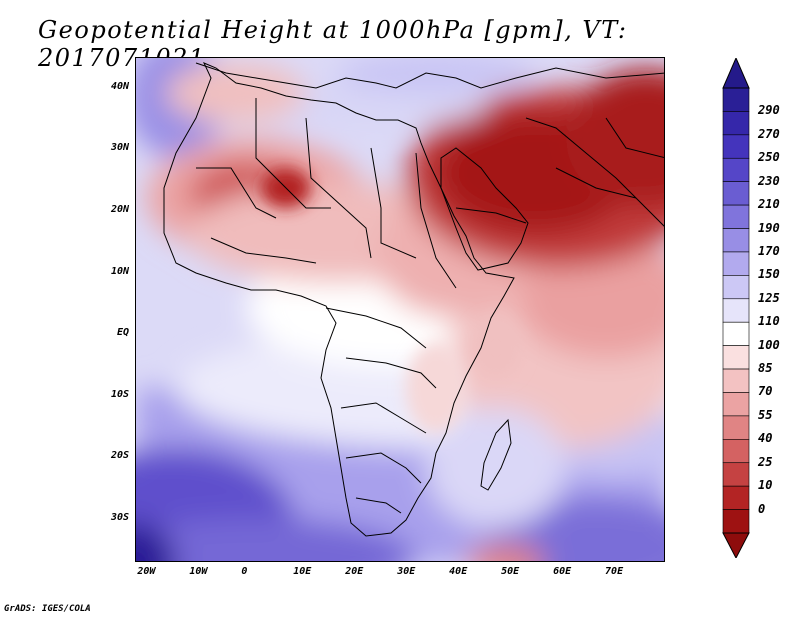 This screenshot has height=618, width=800. I want to click on colorbar-label: 40, so click(765, 438).